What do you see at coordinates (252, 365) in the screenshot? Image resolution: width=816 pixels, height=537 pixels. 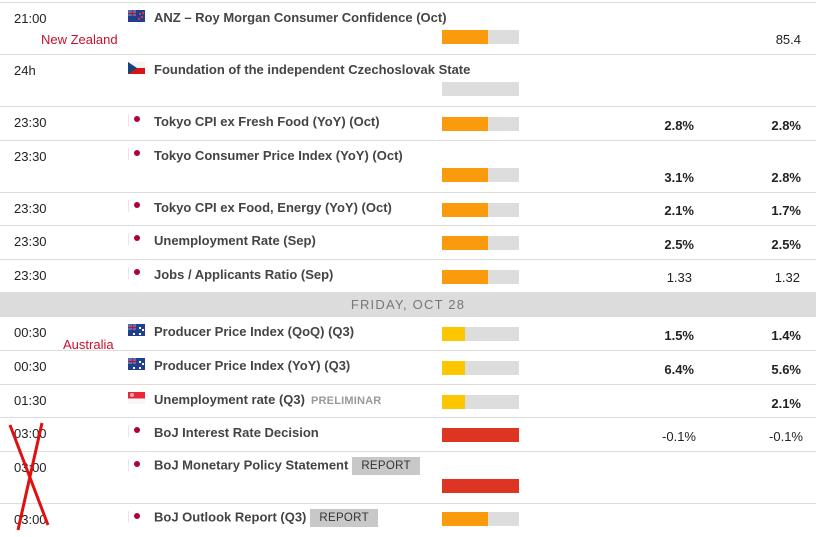 I see `event-title: Producer Price Index (YoY) (Q3)` at bounding box center [252, 365].